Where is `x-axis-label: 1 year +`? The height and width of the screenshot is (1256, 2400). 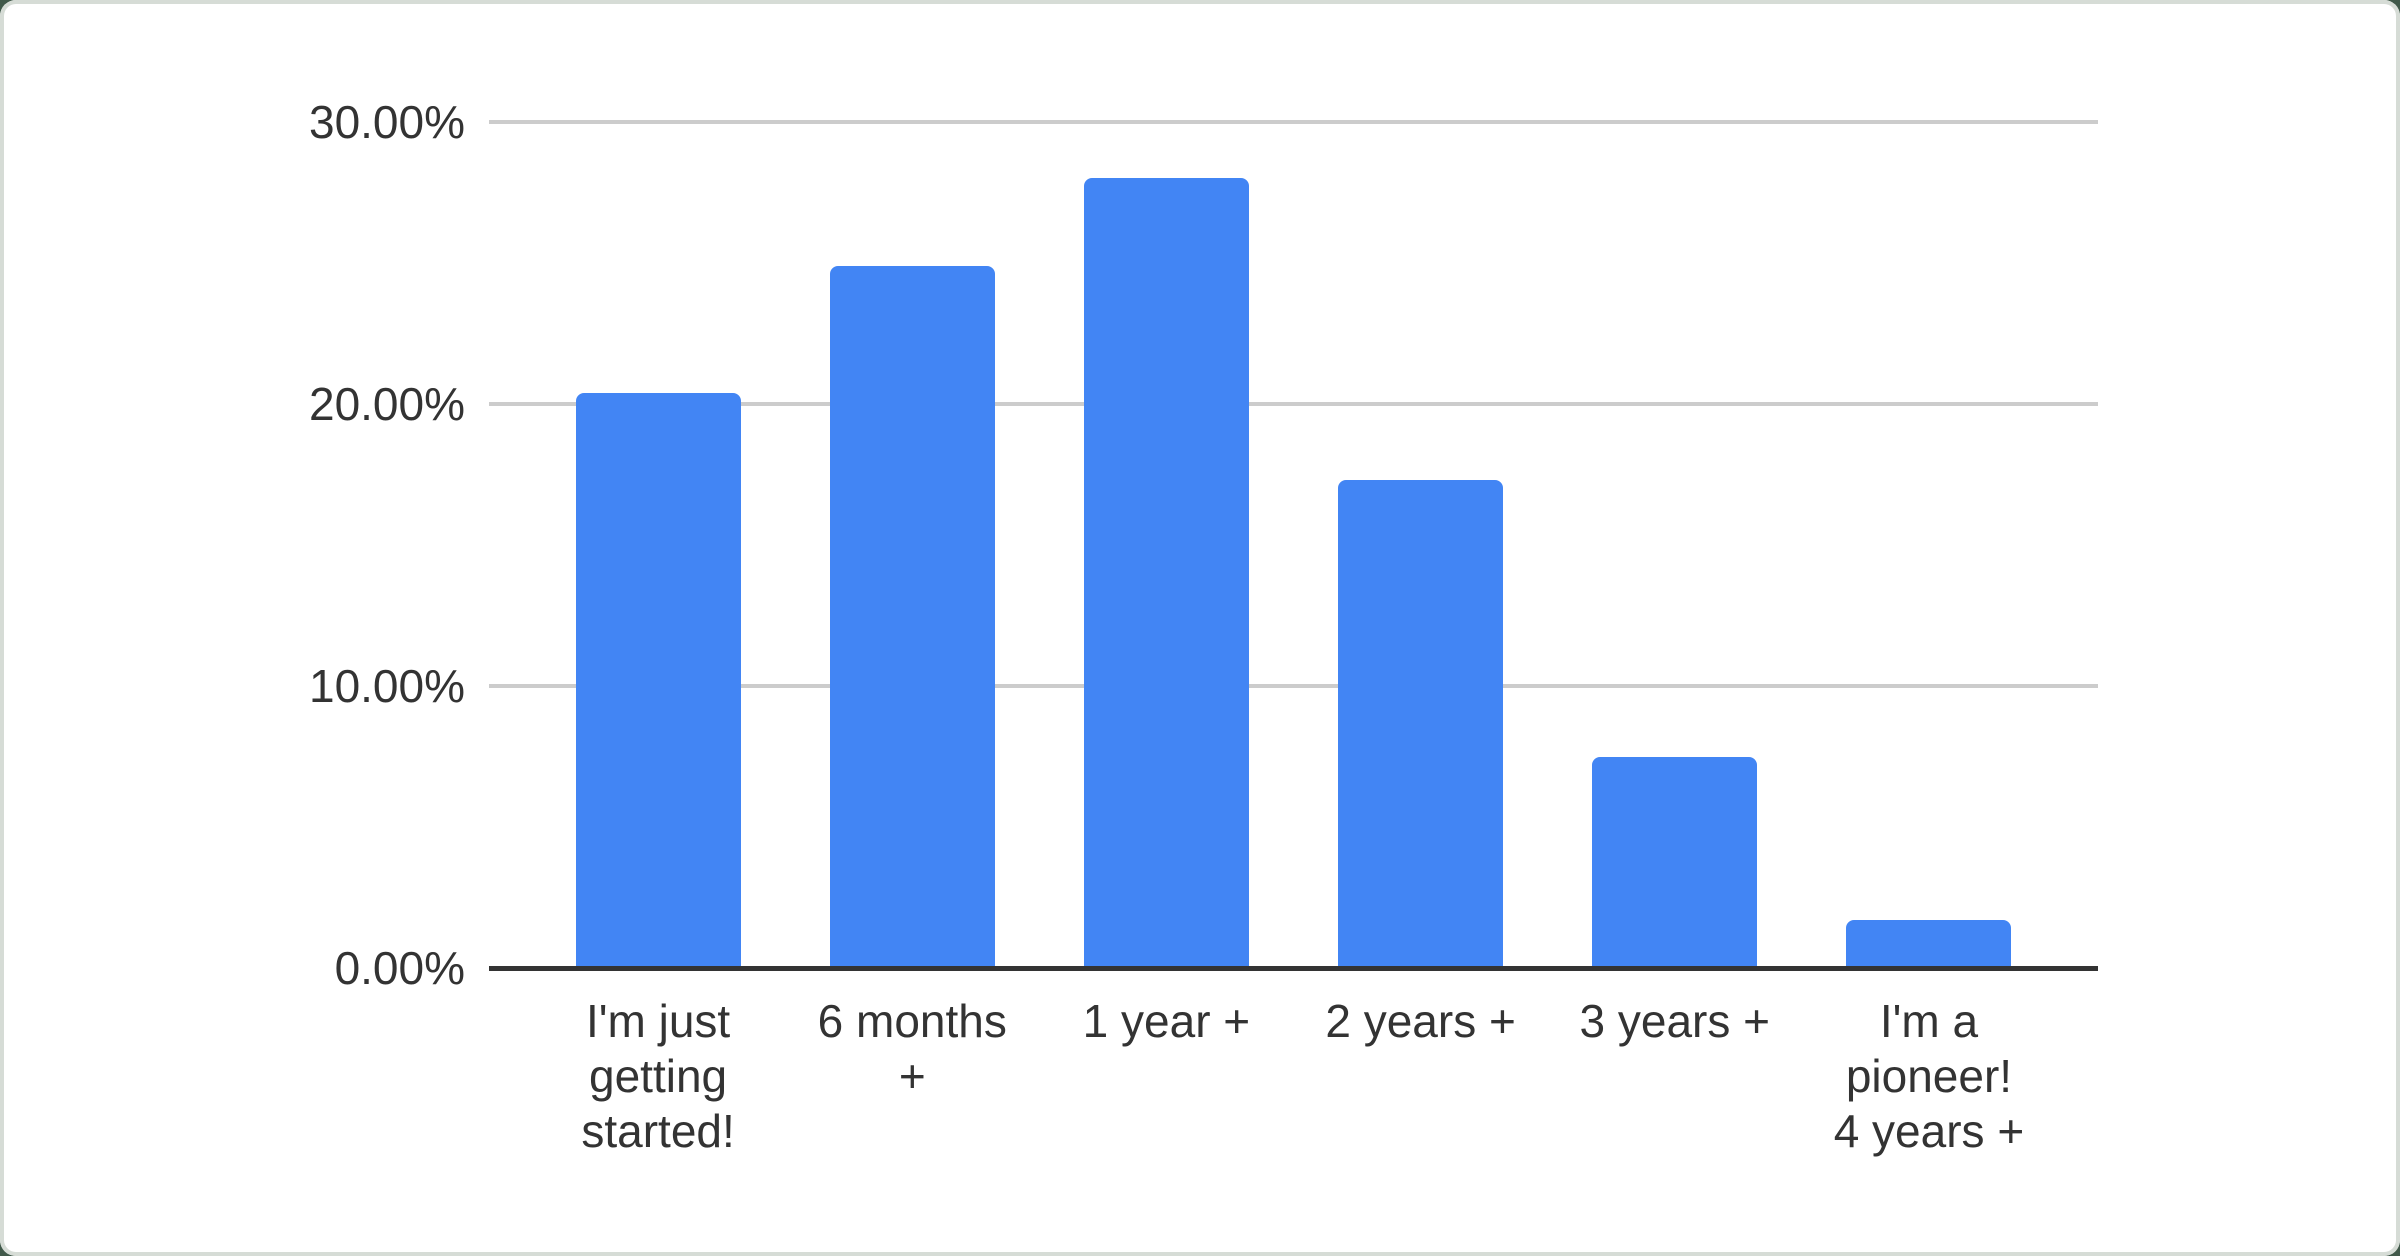
x-axis-label: 1 year + is located at coordinates (1166, 1021).